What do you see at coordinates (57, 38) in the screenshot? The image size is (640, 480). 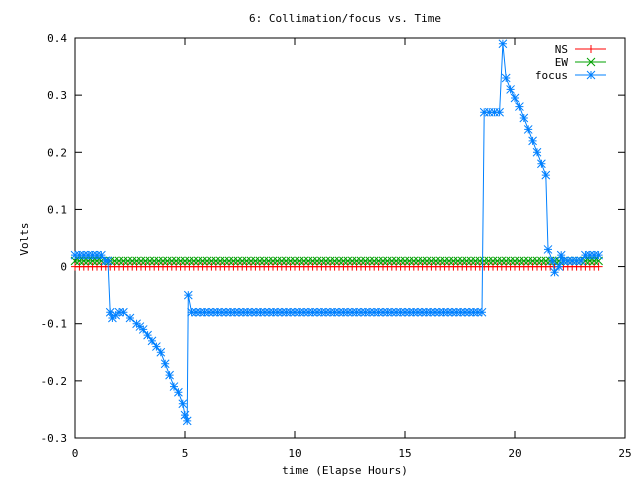 I see `y-tick-label: 0.4` at bounding box center [57, 38].